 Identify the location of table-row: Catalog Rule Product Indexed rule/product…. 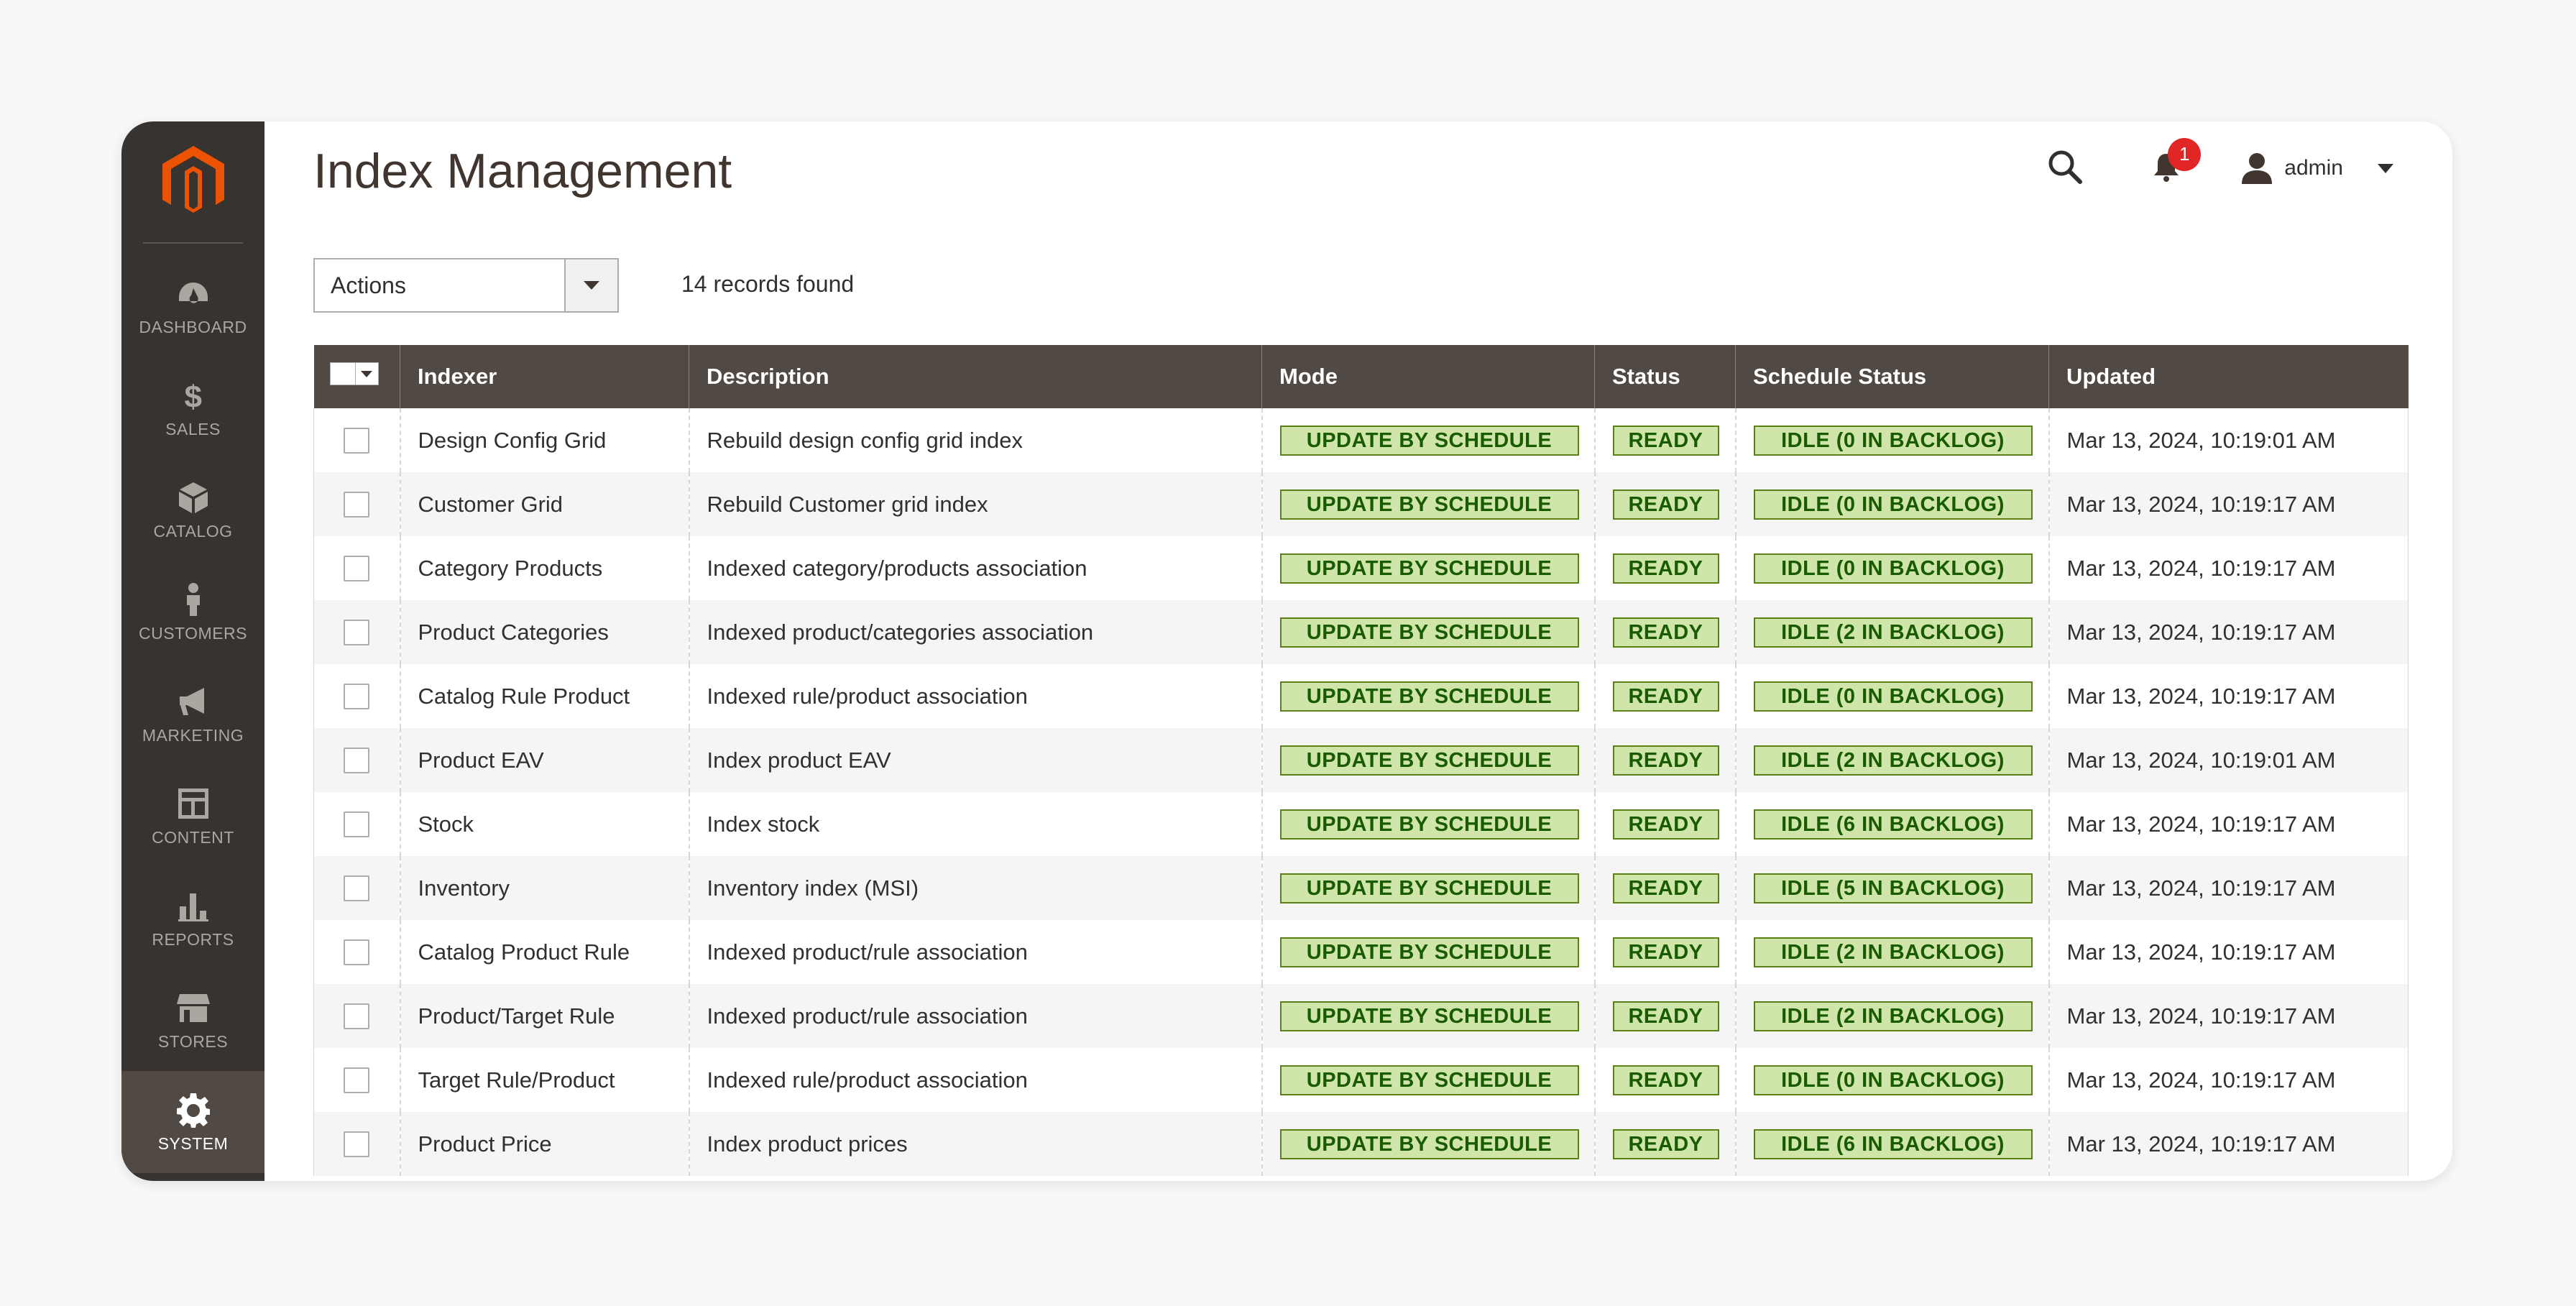
(1361, 696).